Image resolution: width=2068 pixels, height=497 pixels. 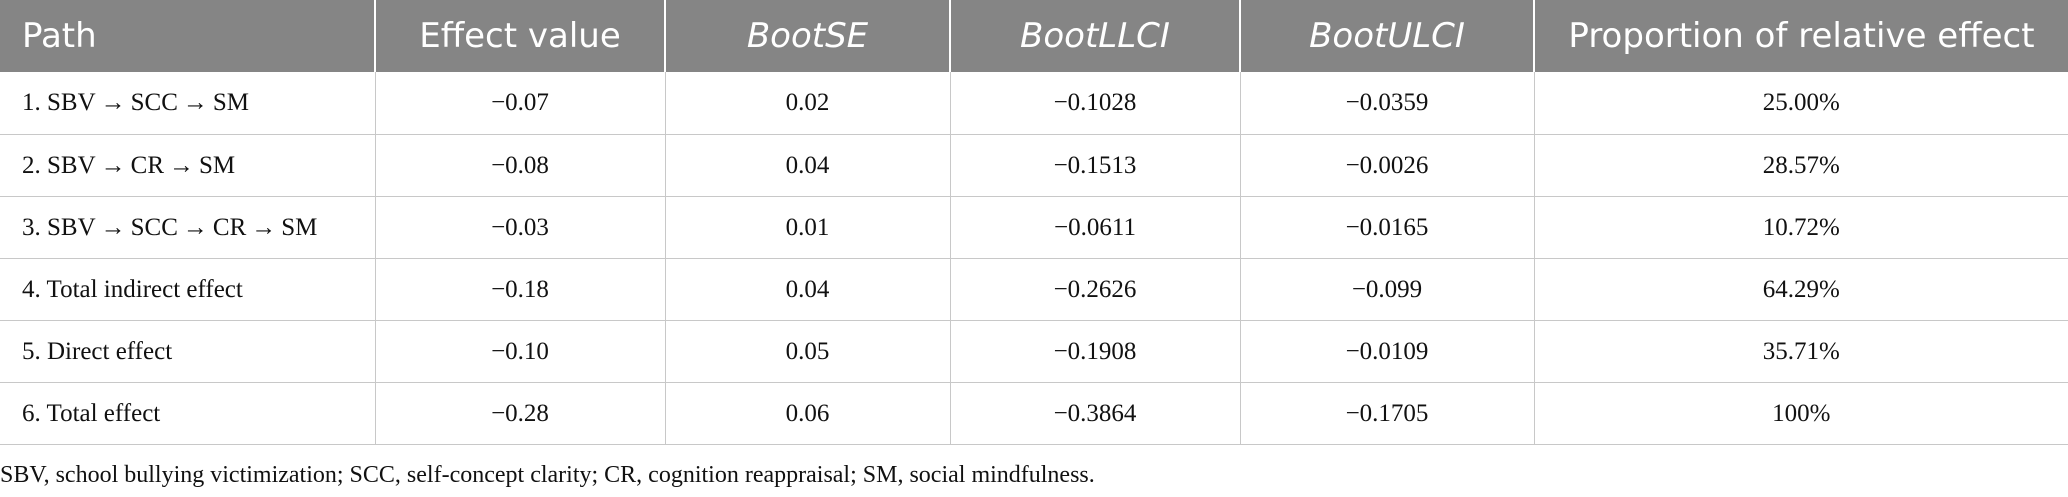 What do you see at coordinates (1387, 227) in the screenshot?
I see `cell-boot-ulci: −0.0165` at bounding box center [1387, 227].